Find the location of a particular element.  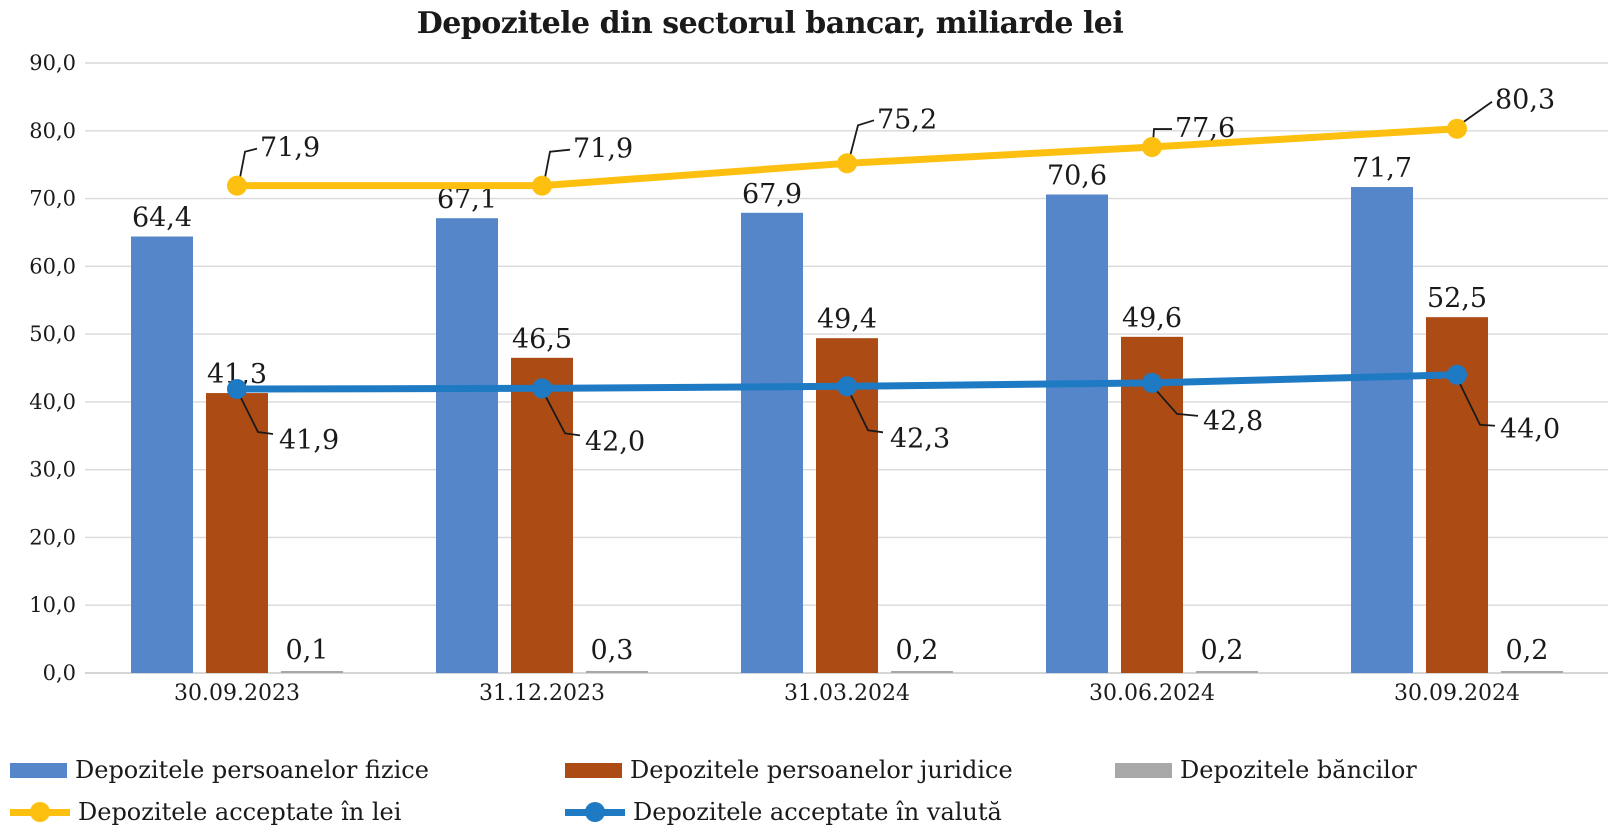

y-tick-label: 30,0 is located at coordinates (52, 470).